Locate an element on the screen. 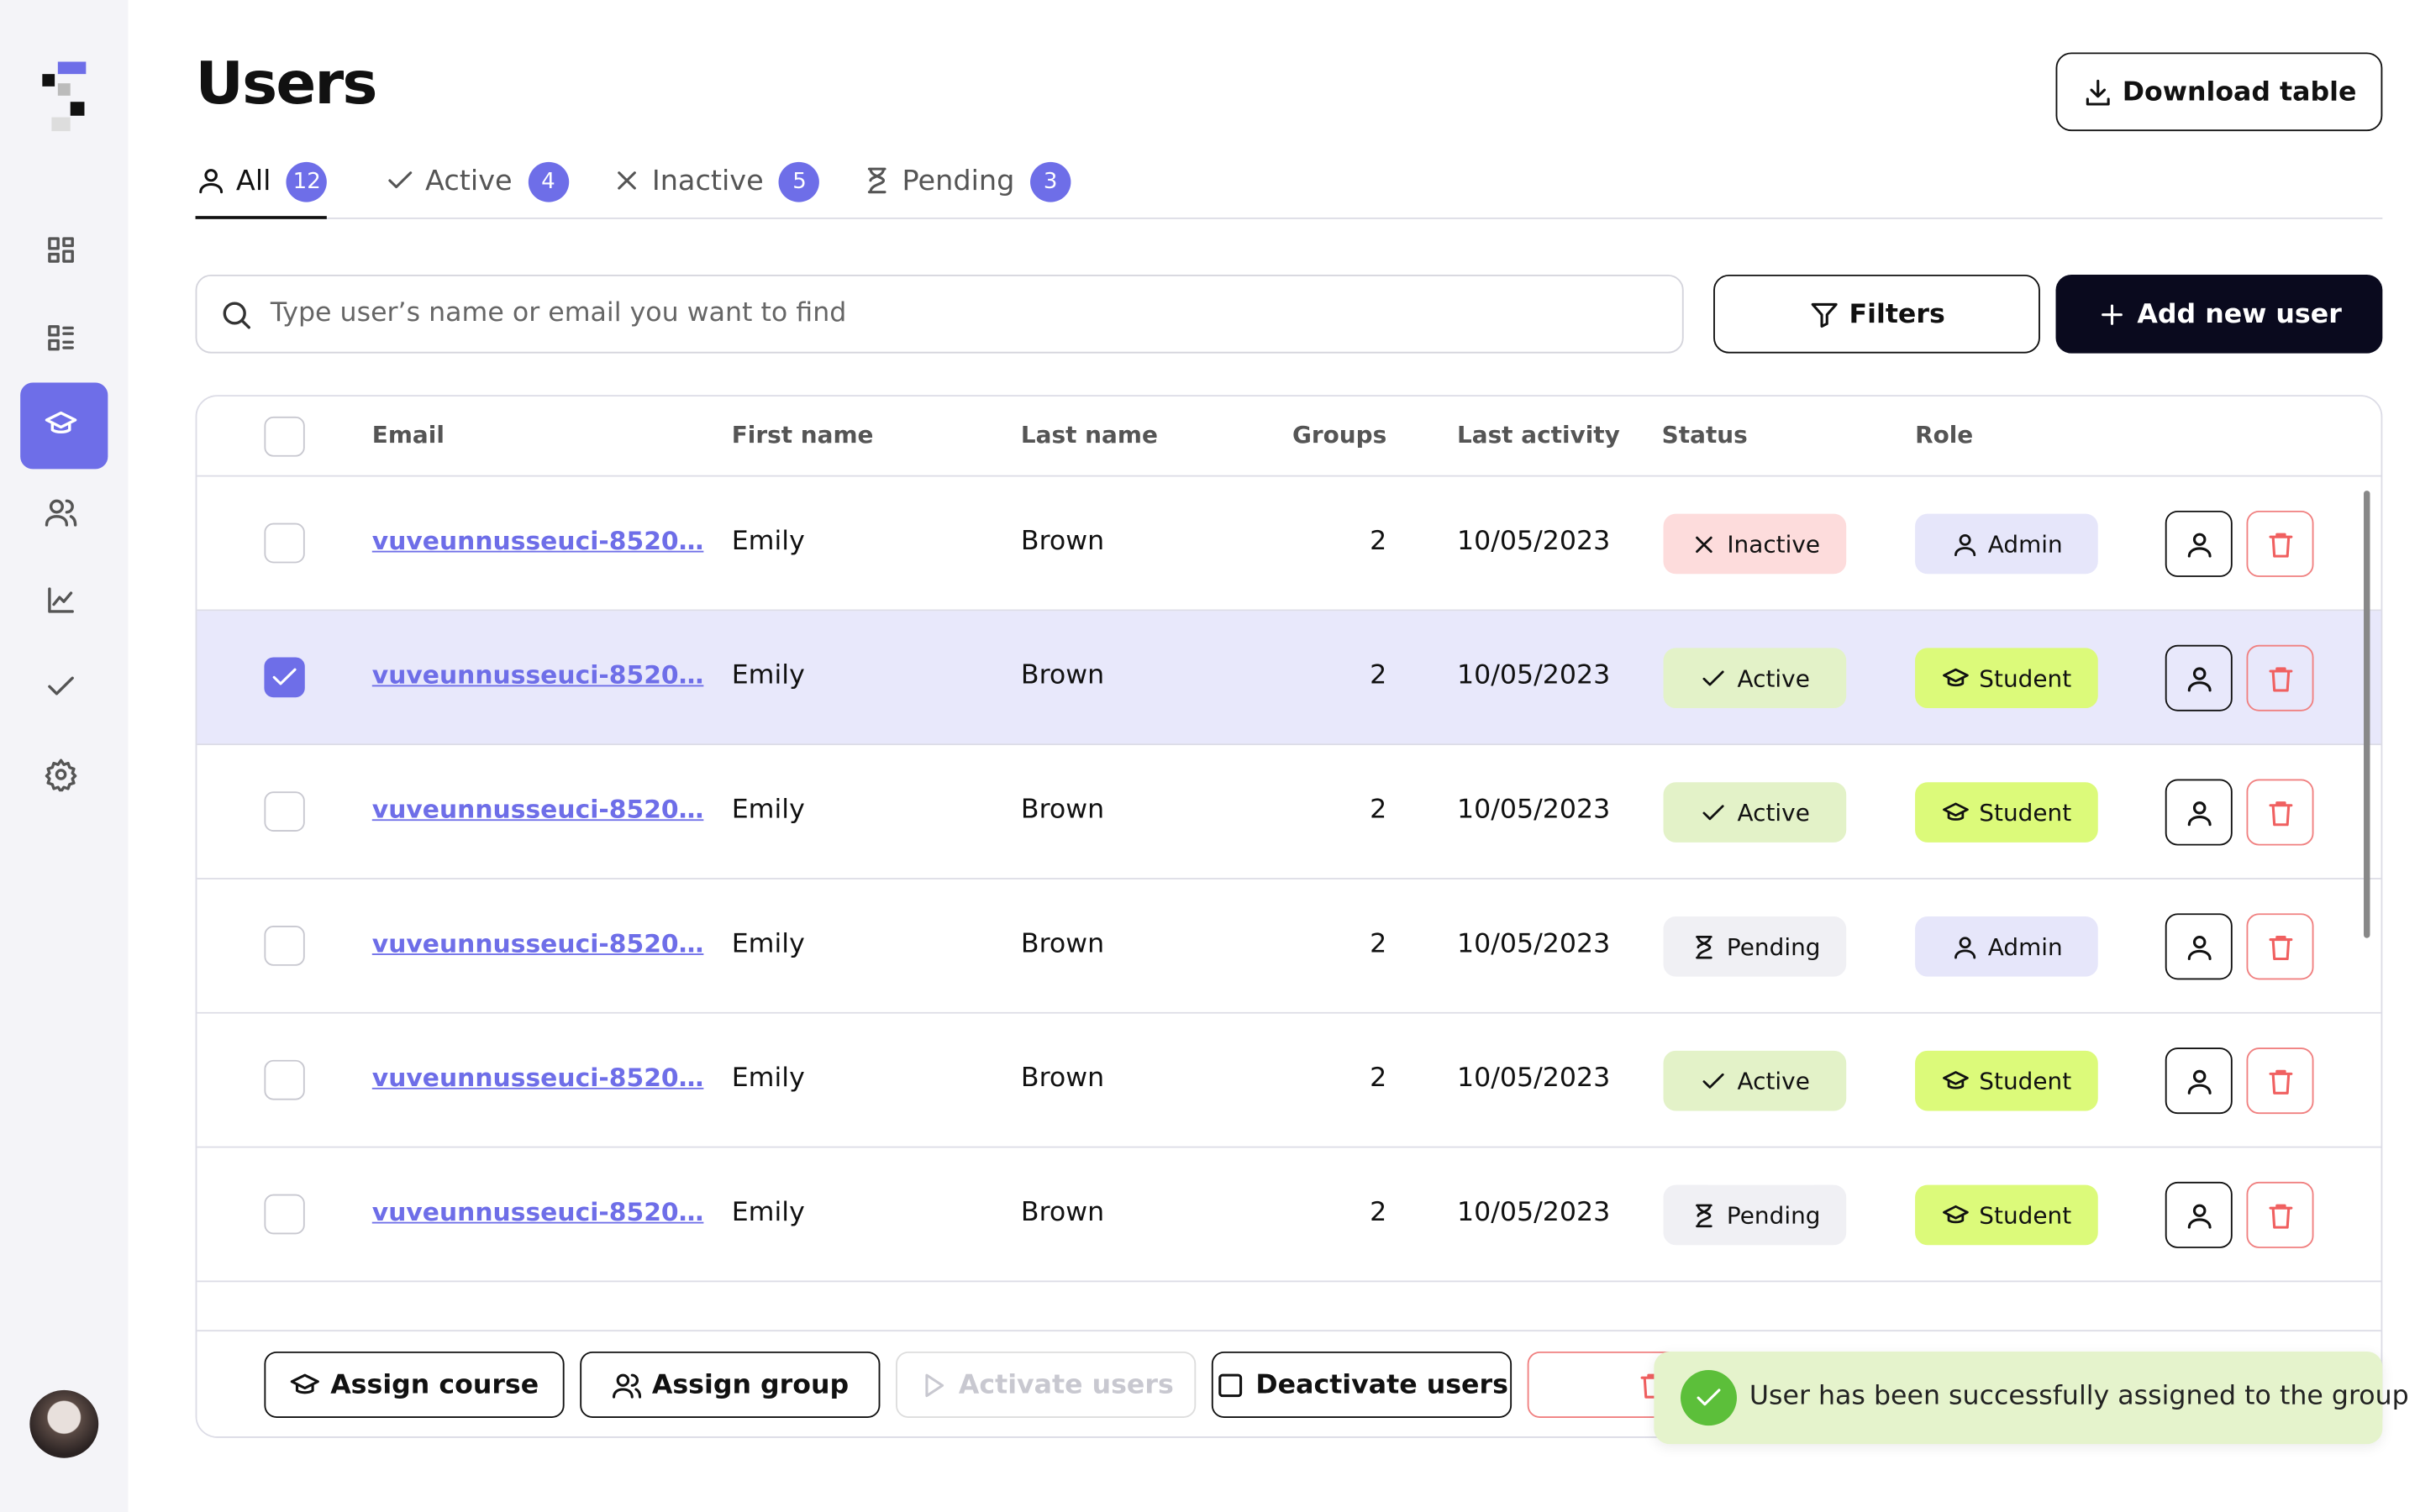 This screenshot has height=1512, width=2420. column-header: Email is located at coordinates (408, 435).